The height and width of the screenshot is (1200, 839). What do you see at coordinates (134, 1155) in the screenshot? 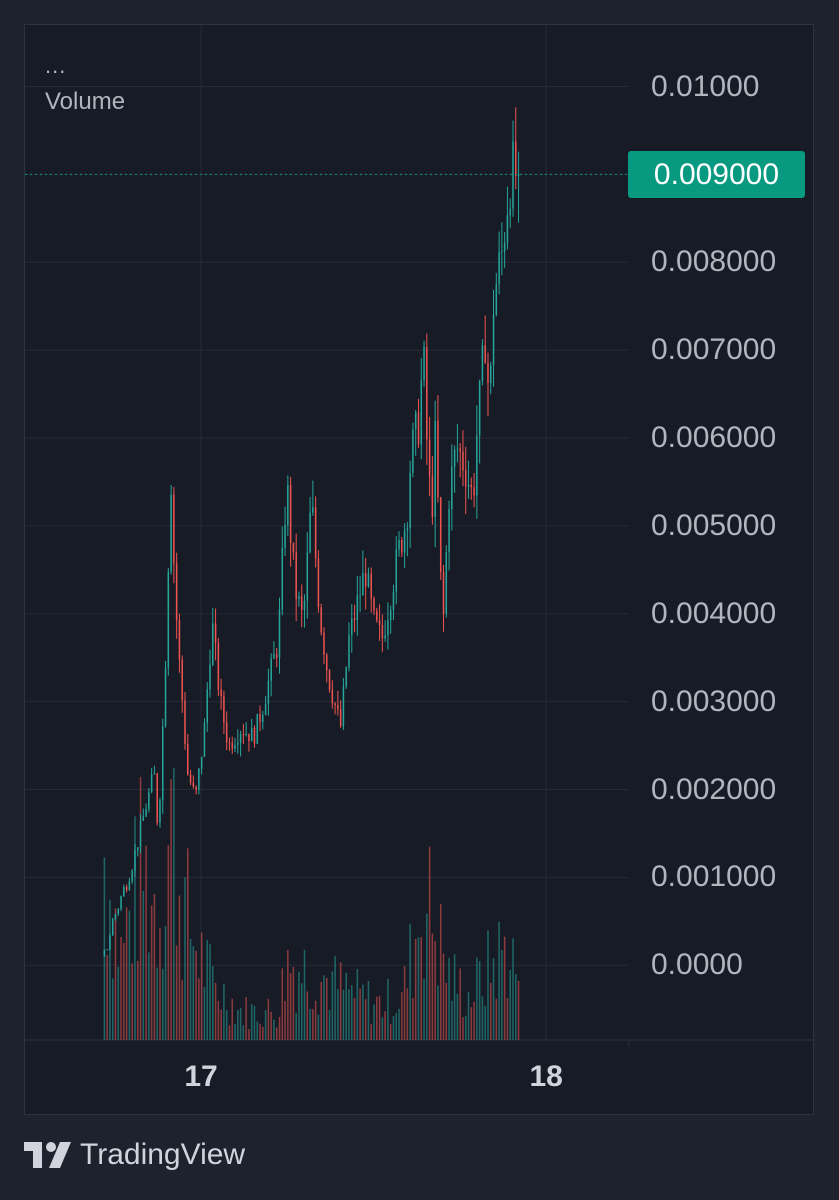
I see `tradingview-brand: TradingView` at bounding box center [134, 1155].